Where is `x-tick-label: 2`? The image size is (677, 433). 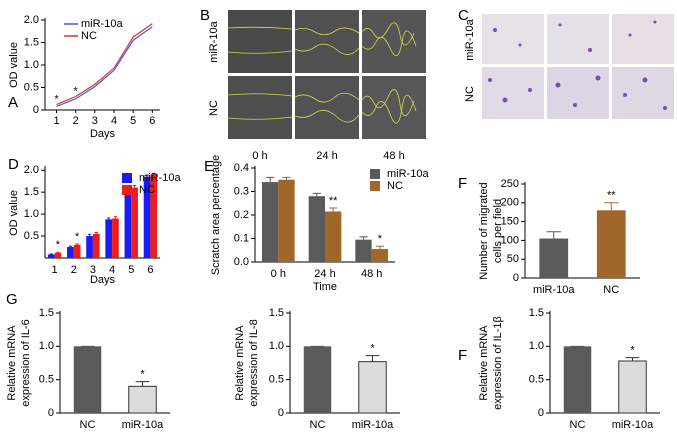 x-tick-label: 2 is located at coordinates (74, 270).